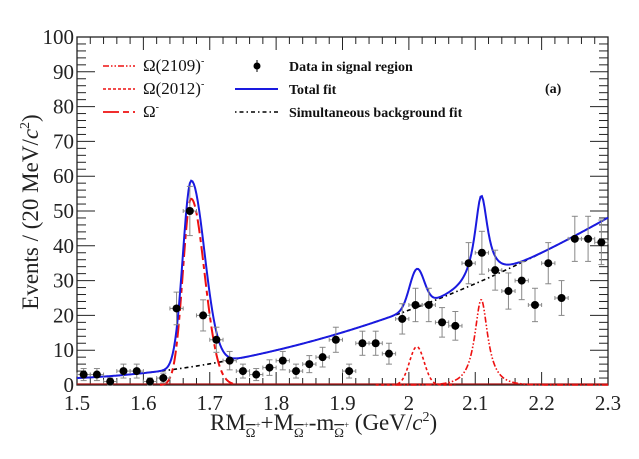  I want to click on y-axis-title-end: ), so click(30, 118).